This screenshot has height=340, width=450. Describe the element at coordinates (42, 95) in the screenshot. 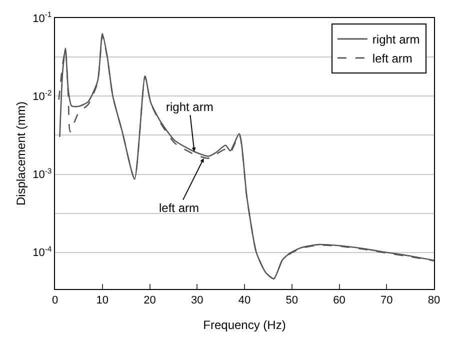

I see `y-tick-label: 10$^{-2}$` at that location.